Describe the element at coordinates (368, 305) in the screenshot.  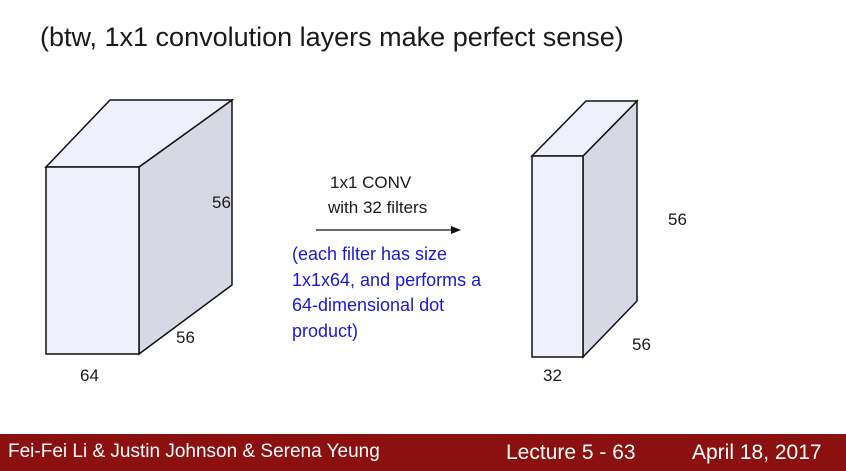
I see `filter-note-line: 64-dimensional dot` at that location.